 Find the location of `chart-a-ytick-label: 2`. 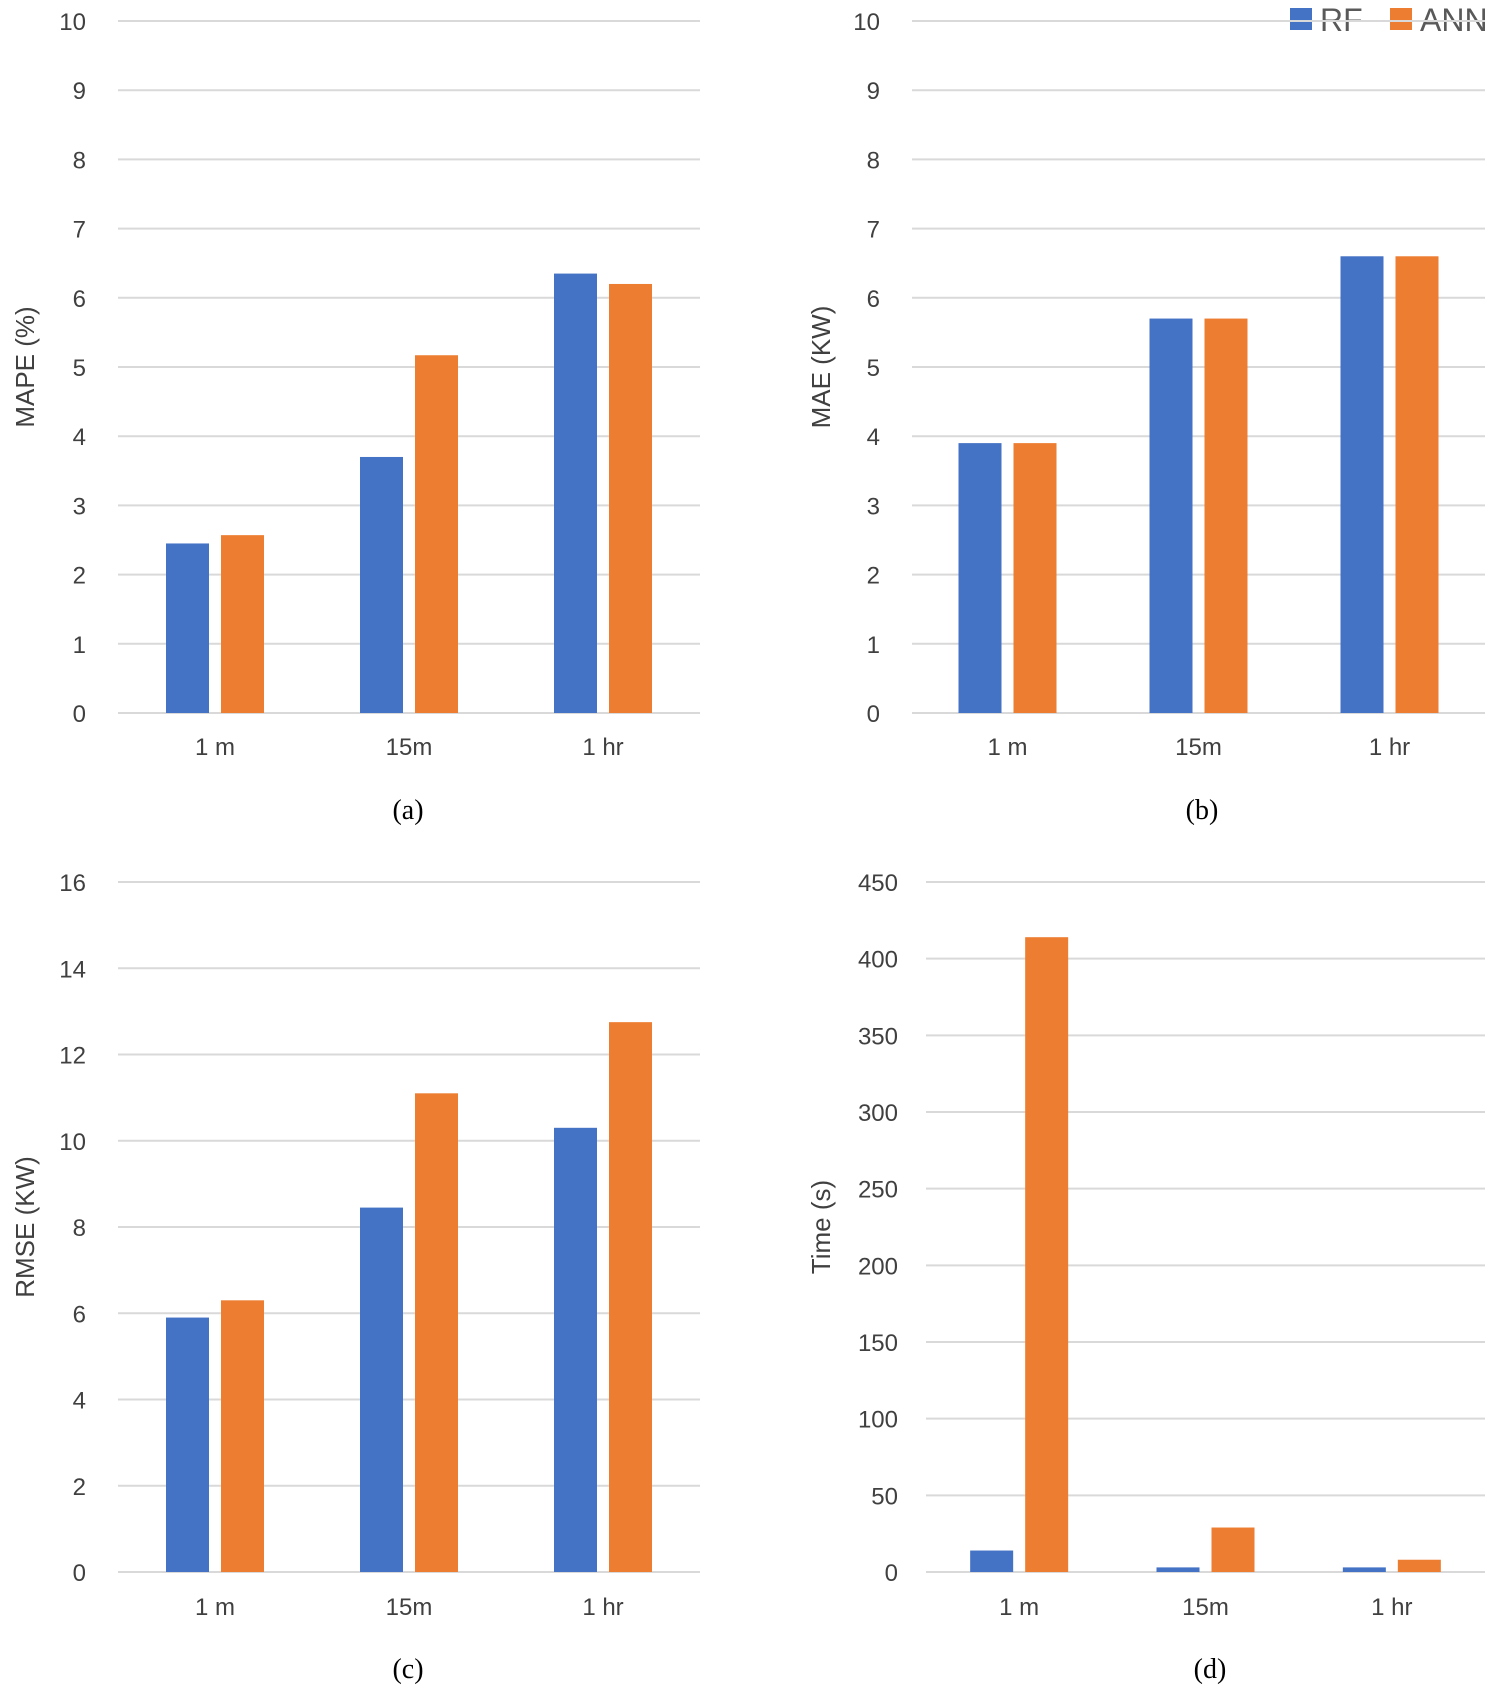

chart-a-ytick-label: 2 is located at coordinates (79, 576).